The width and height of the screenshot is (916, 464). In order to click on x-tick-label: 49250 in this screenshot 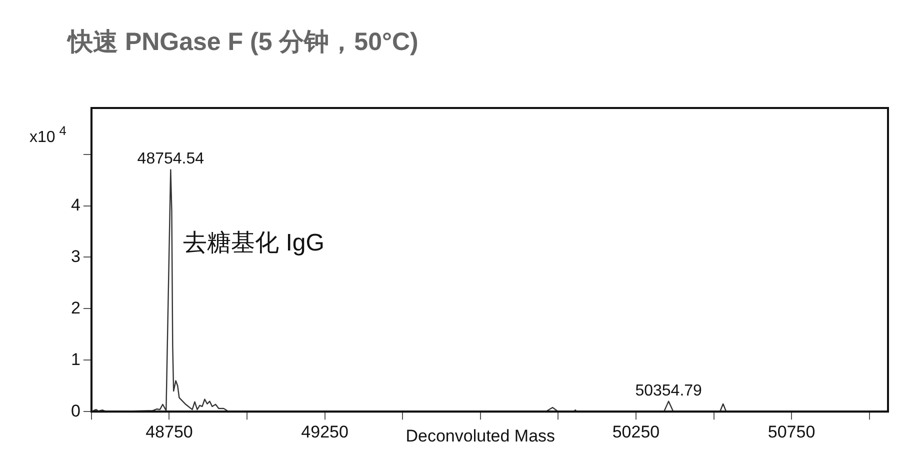, I will do `click(324, 432)`.